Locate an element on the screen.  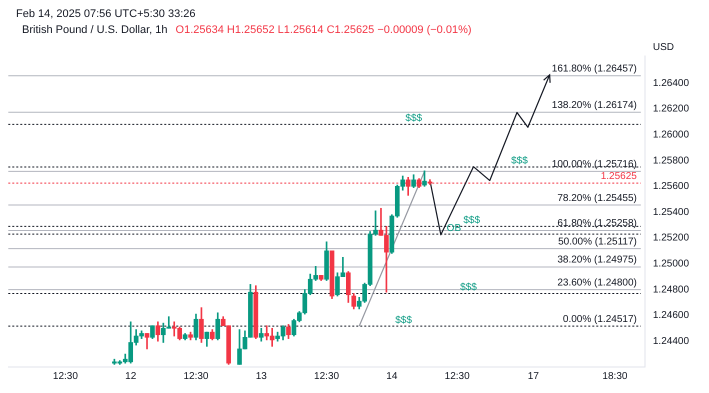
ref-line-label: 38.20% (1.24975) is located at coordinates (597, 260).